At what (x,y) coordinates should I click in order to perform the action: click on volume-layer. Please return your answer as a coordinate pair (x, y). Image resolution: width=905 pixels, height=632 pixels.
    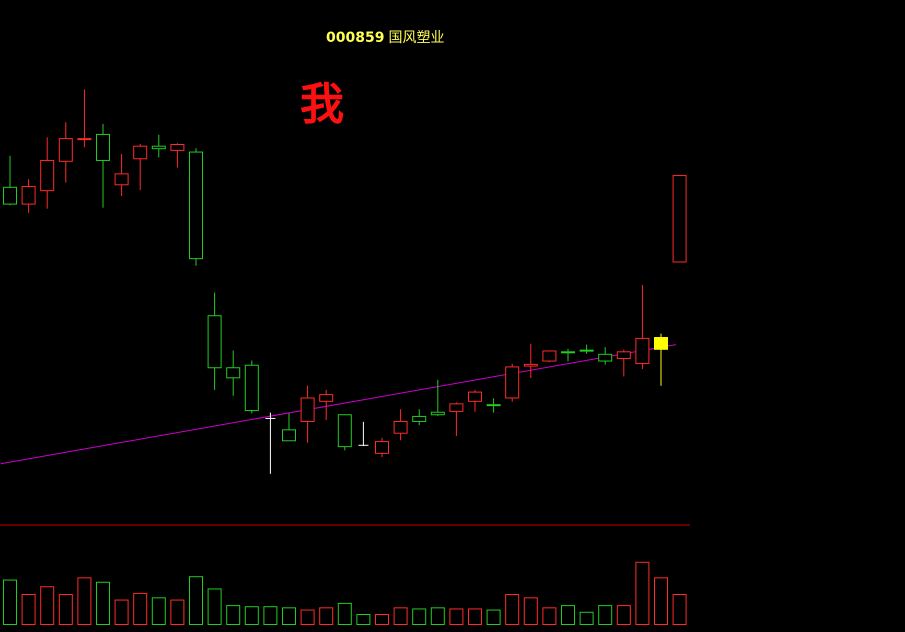
    Looking at the image, I should click on (345, 593).